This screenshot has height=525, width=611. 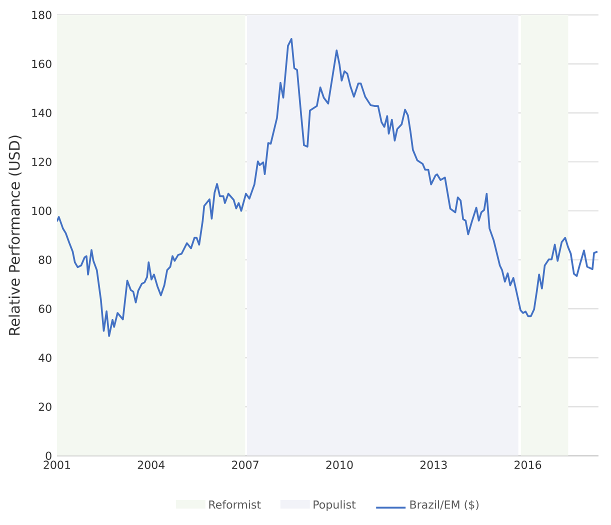 I want to click on y-tick-label: 140, so click(x=42, y=113).